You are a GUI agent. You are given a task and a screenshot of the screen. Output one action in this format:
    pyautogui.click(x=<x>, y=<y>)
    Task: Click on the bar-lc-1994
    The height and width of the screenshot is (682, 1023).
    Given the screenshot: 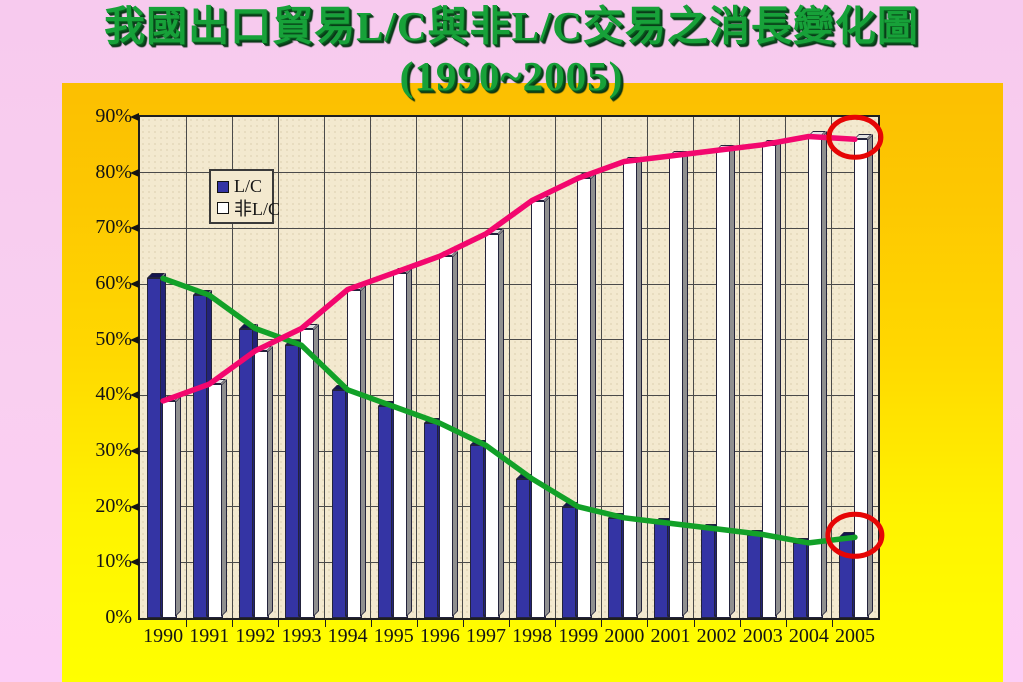 What is the action you would take?
    pyautogui.click(x=341, y=501)
    